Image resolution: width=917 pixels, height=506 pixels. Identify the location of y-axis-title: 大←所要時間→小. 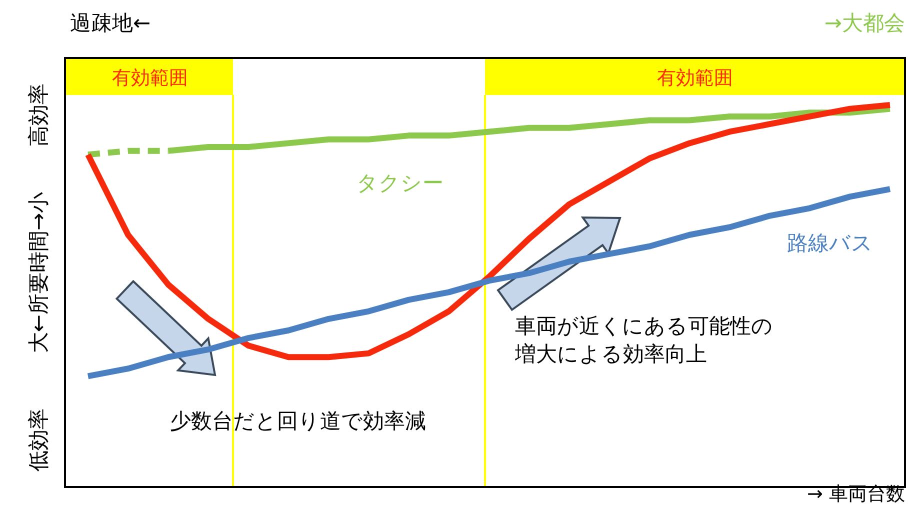
(38, 273).